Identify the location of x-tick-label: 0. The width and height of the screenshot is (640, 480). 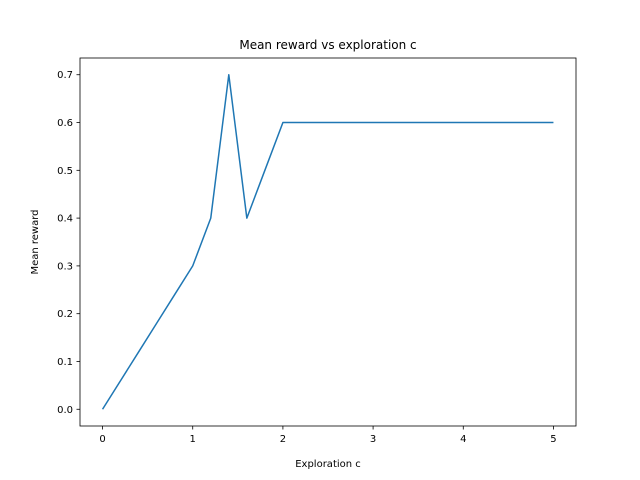
(102, 439).